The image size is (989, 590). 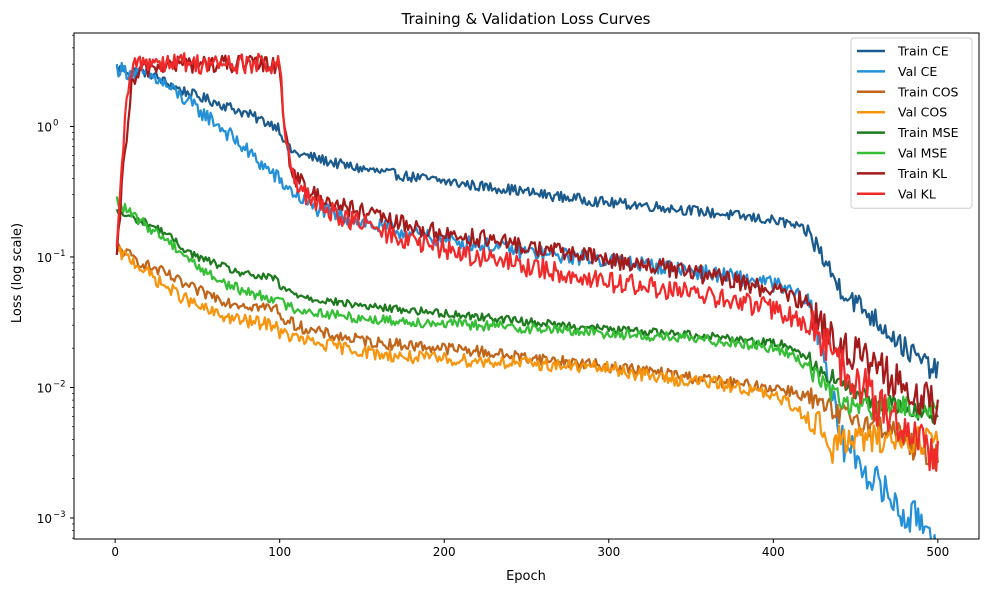 What do you see at coordinates (444, 552) in the screenshot?
I see `x-tick-label: 200` at bounding box center [444, 552].